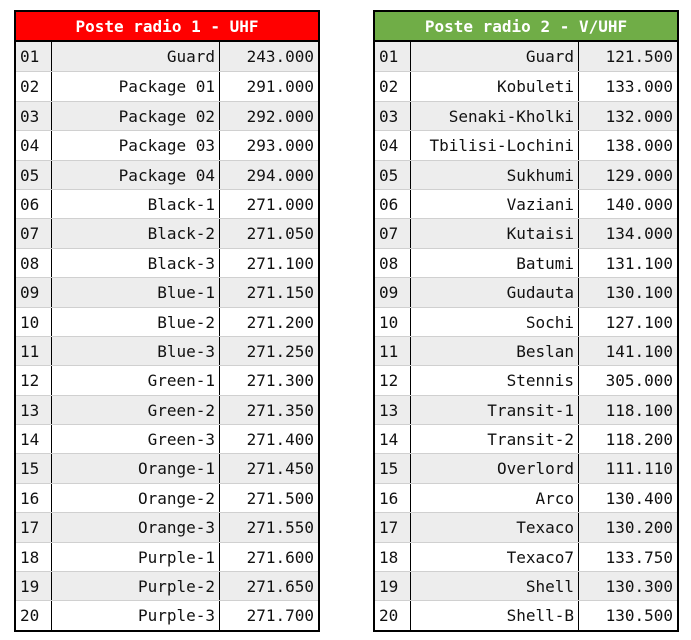  Describe the element at coordinates (639, 116) in the screenshot. I see `channel-frequency: 132.000` at that location.